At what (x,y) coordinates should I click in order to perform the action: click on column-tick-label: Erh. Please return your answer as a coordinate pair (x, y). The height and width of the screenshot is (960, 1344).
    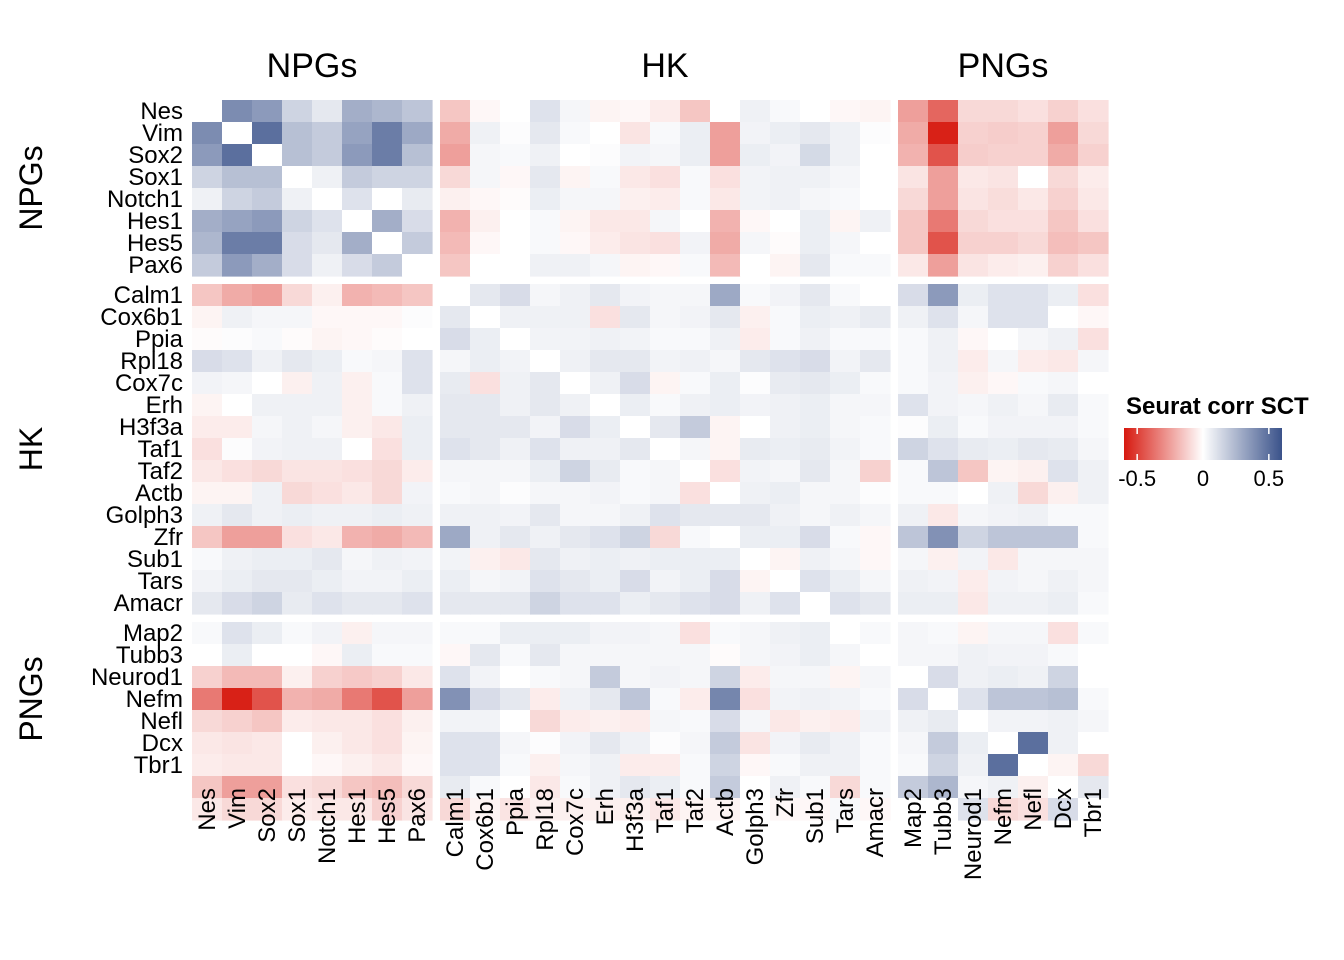
    Looking at the image, I should click on (605, 806).